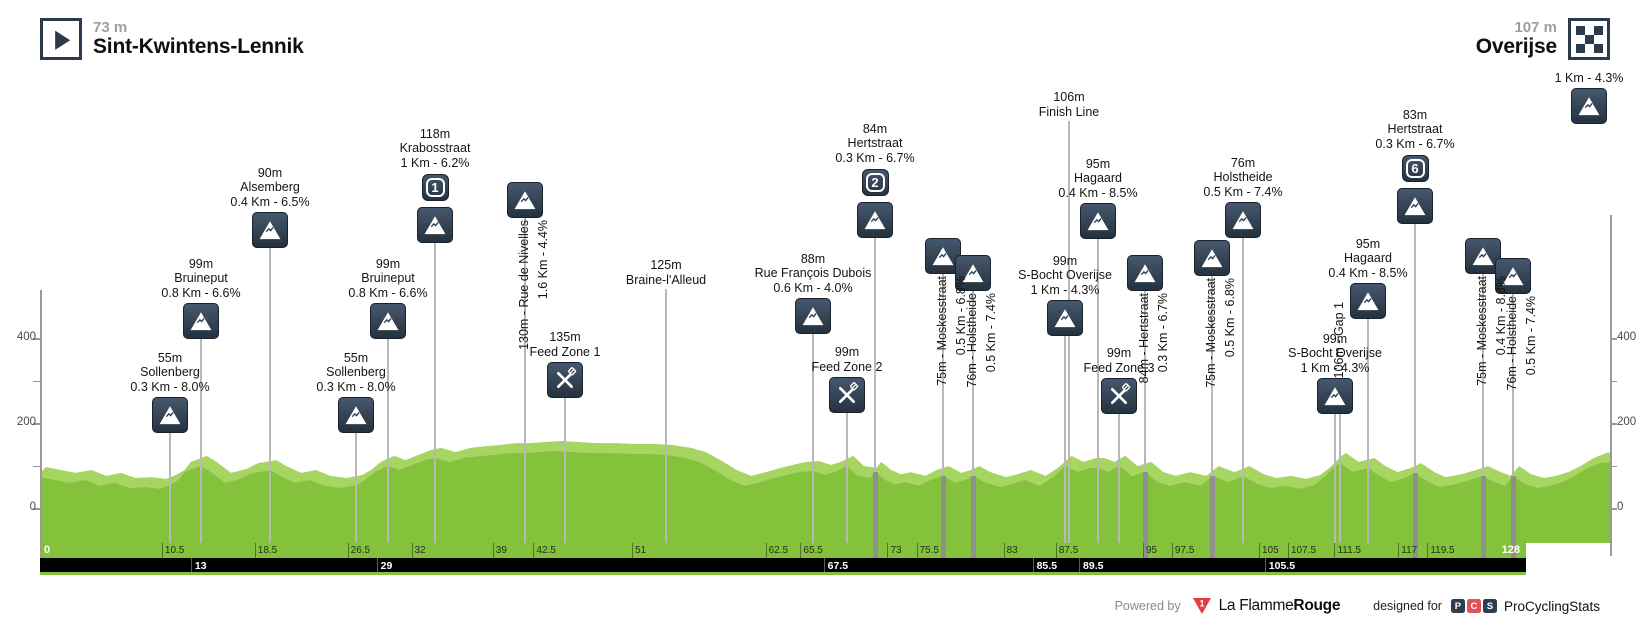 The height and width of the screenshot is (625, 1650). I want to click on marker-label: 99m Bruineput 0.8 Km - 6.6%, so click(388, 278).